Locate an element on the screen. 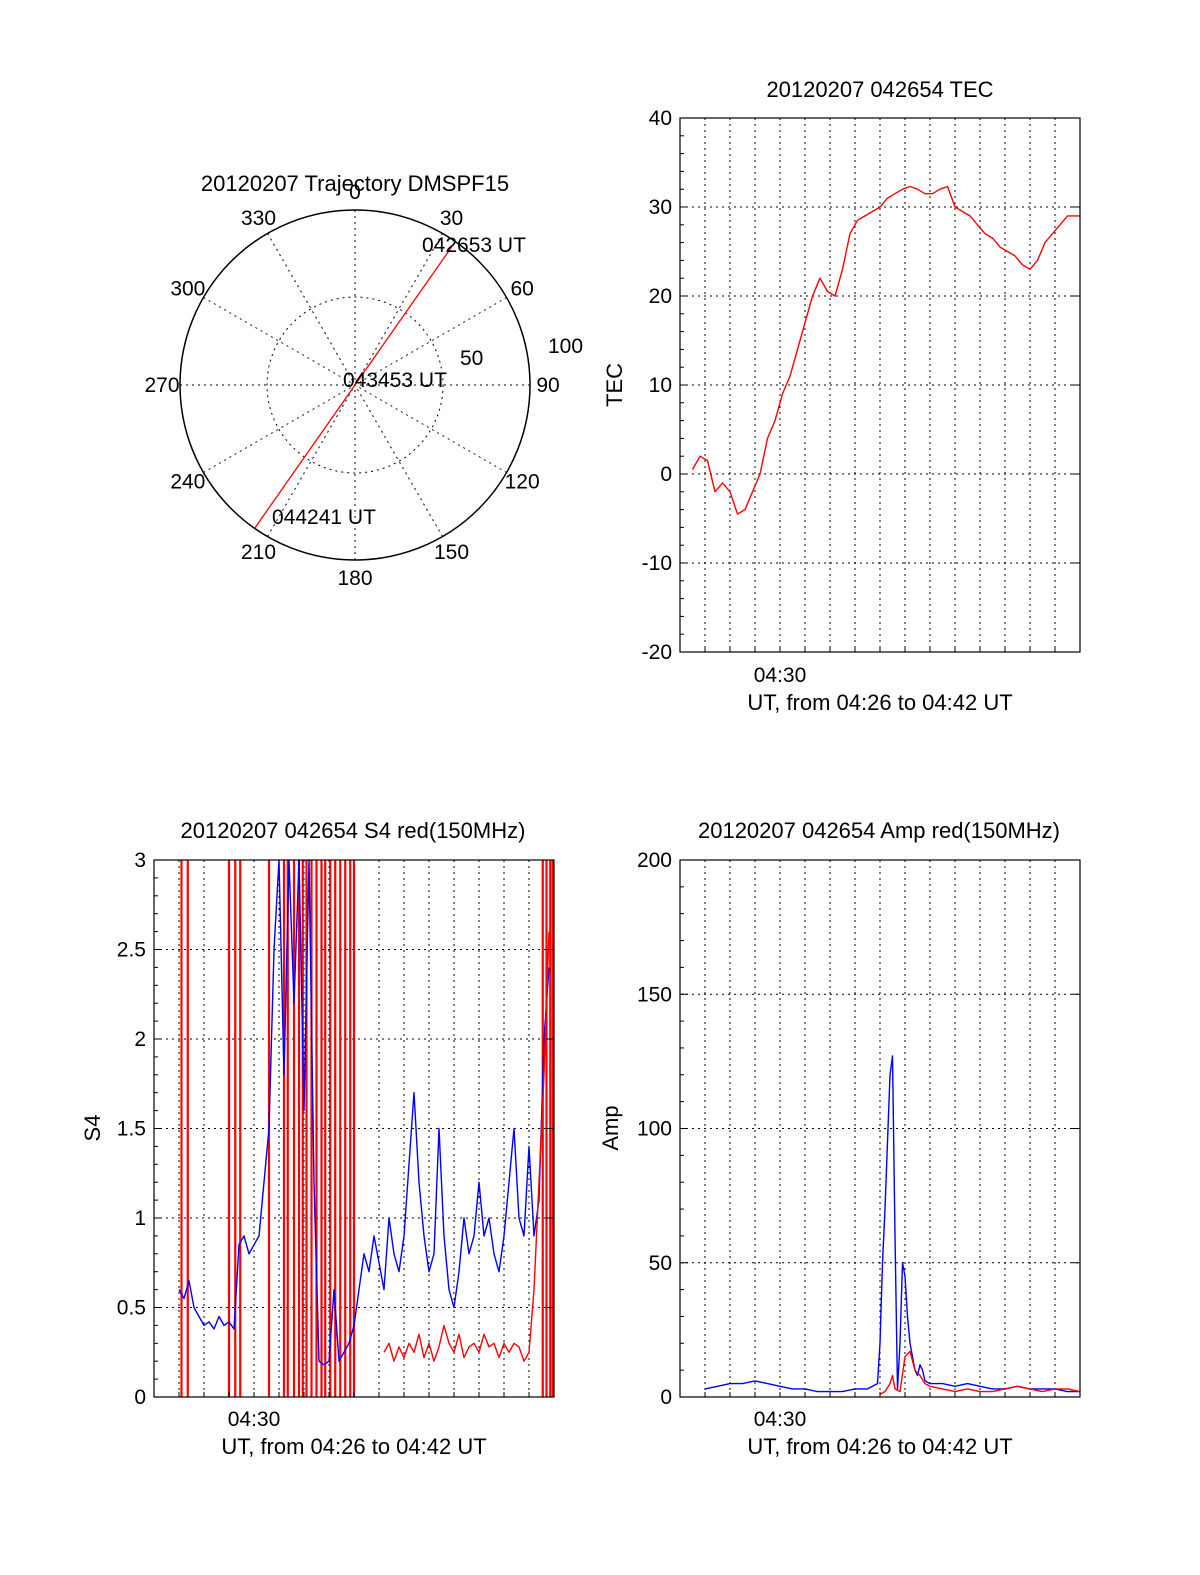 The image size is (1200, 1575). trajectory-end-label: 044241 UT is located at coordinates (324, 517).